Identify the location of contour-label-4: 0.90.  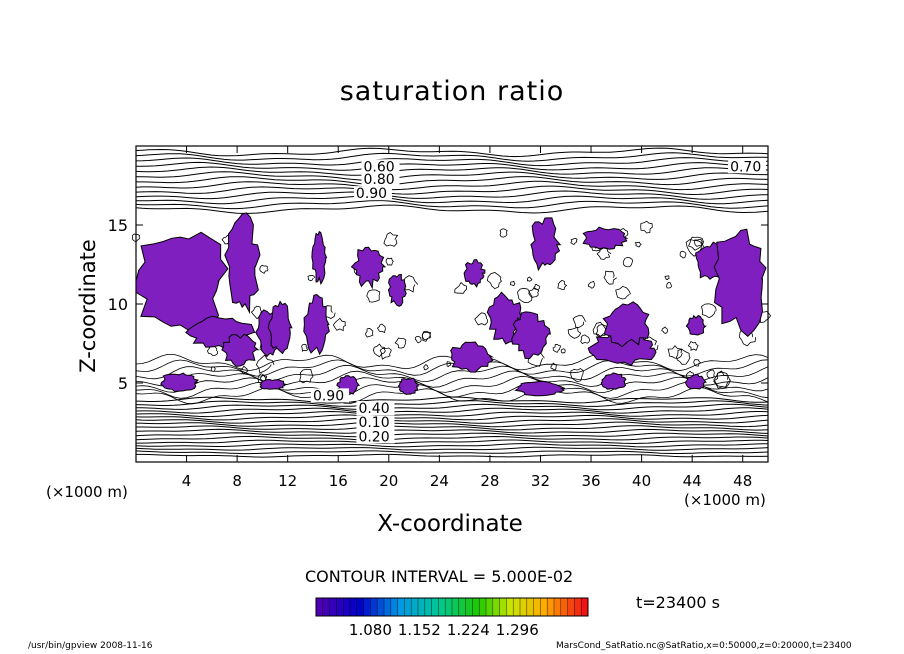
(328, 396).